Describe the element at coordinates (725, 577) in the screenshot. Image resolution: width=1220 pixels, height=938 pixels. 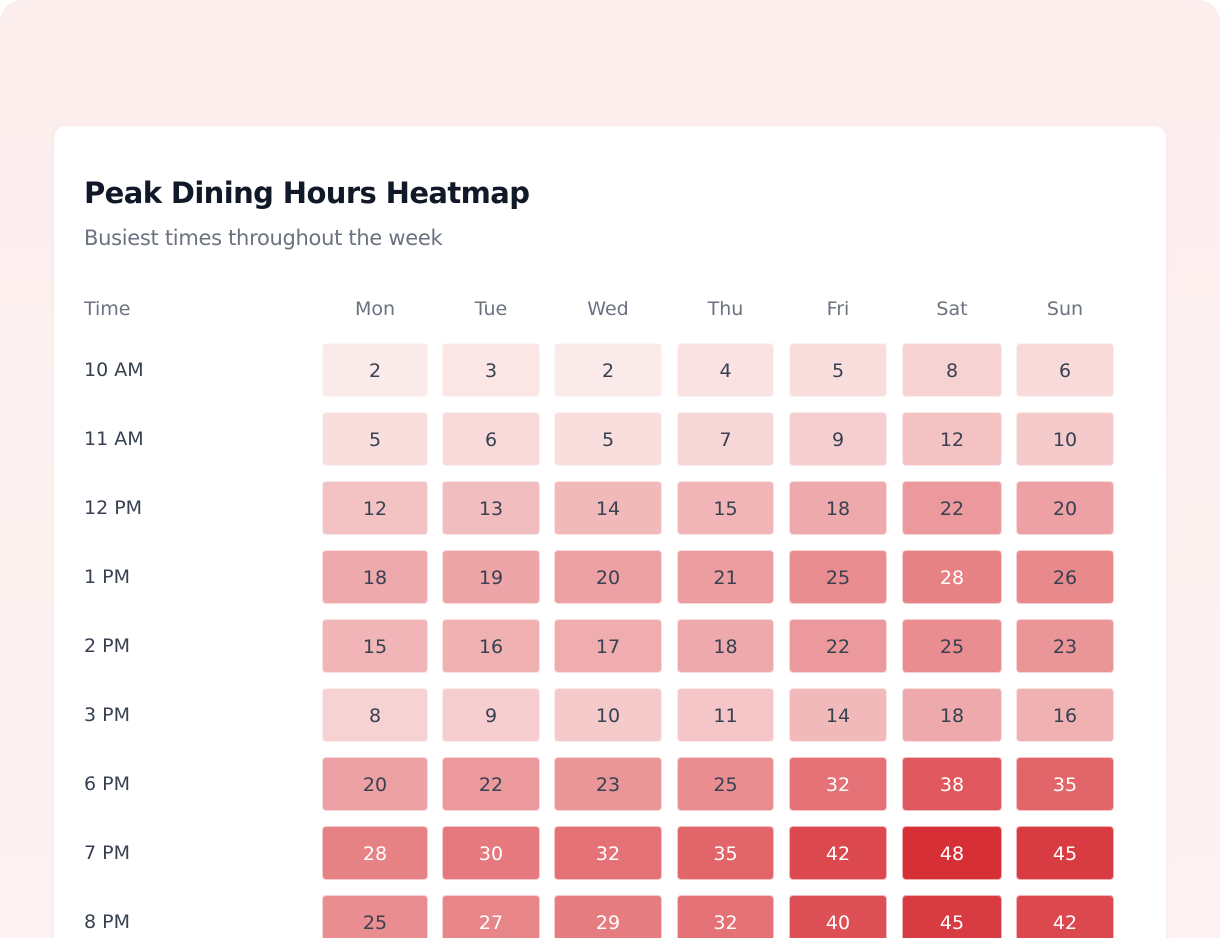
I see `heatmap-cell: 21` at that location.